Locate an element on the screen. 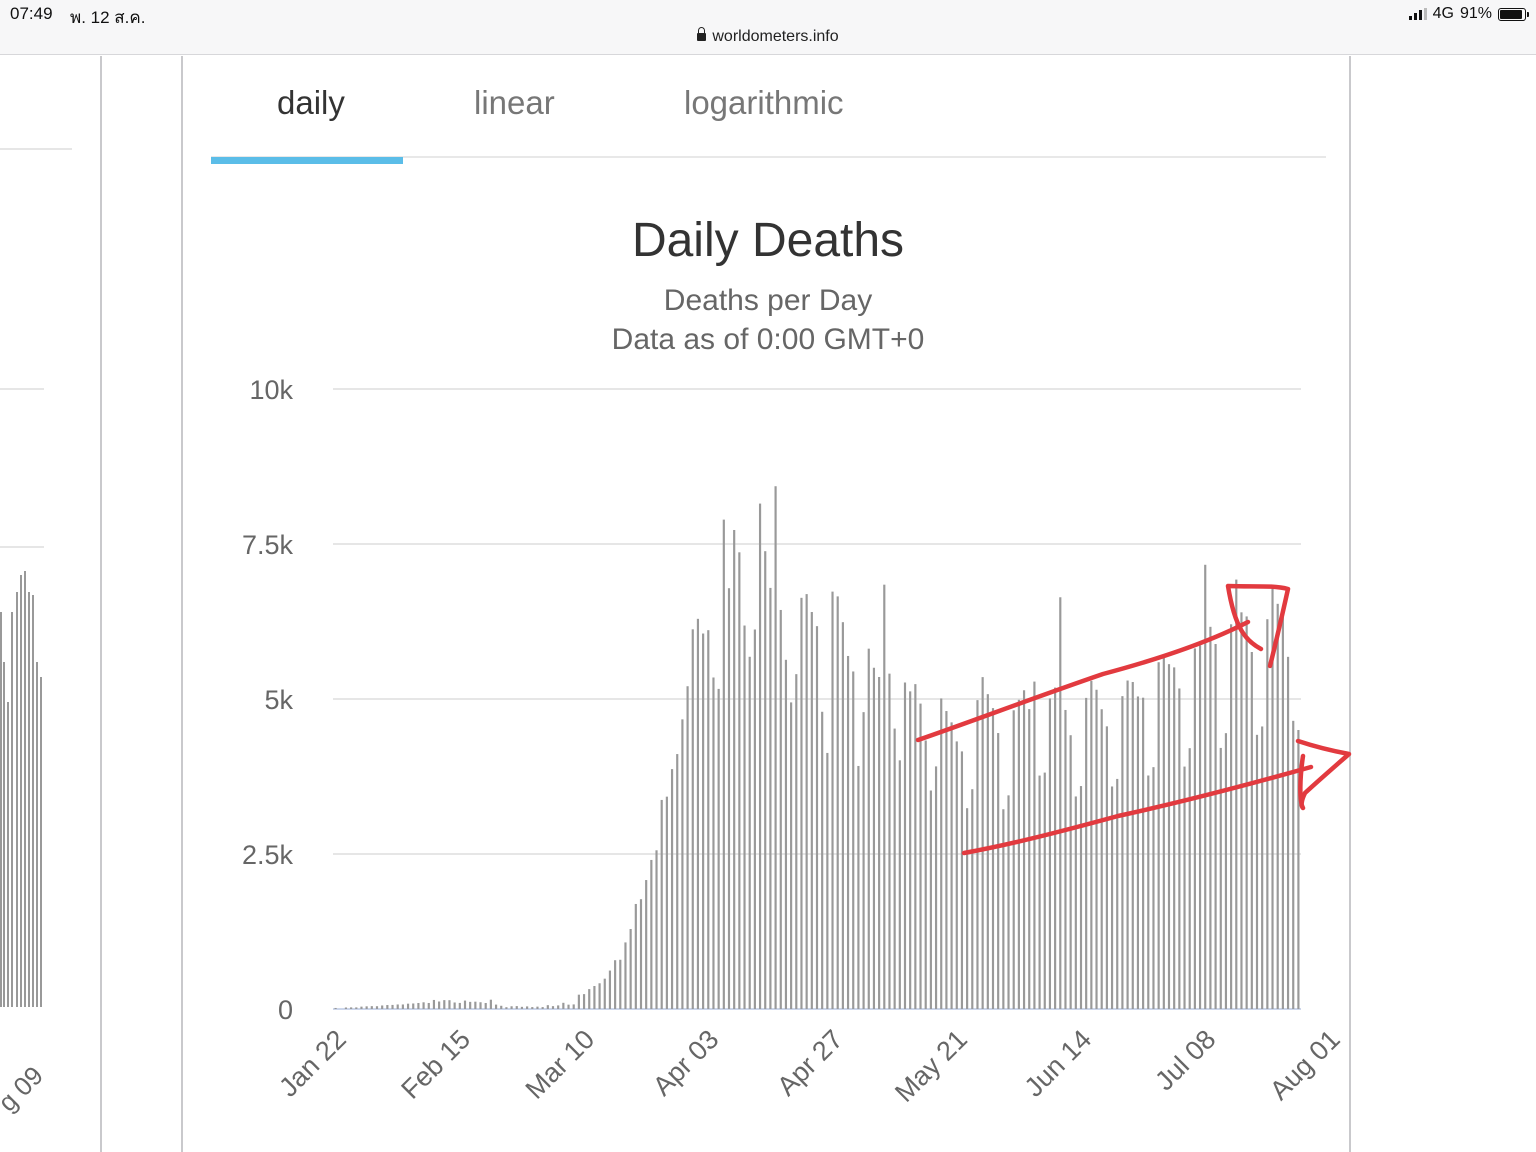  x-tick-label: Jul 08 is located at coordinates (1185, 1060).